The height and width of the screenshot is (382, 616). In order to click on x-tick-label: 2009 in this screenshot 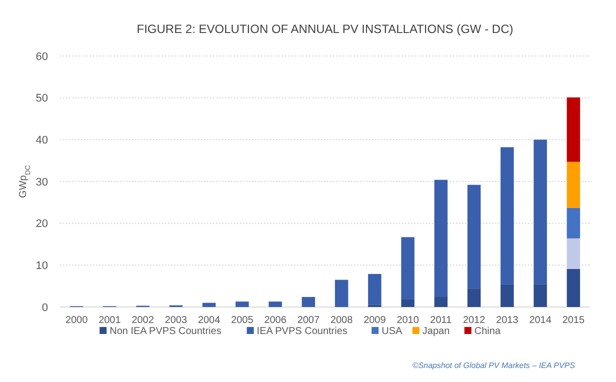, I will do `click(375, 320)`.